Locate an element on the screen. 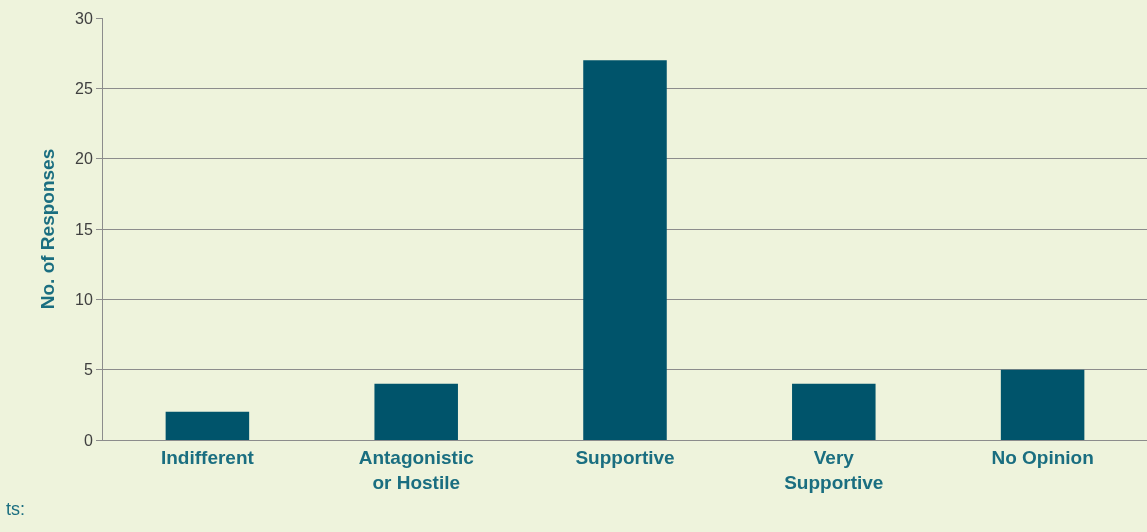 This screenshot has width=1147, height=532. y-tick-label: 0 is located at coordinates (88, 440).